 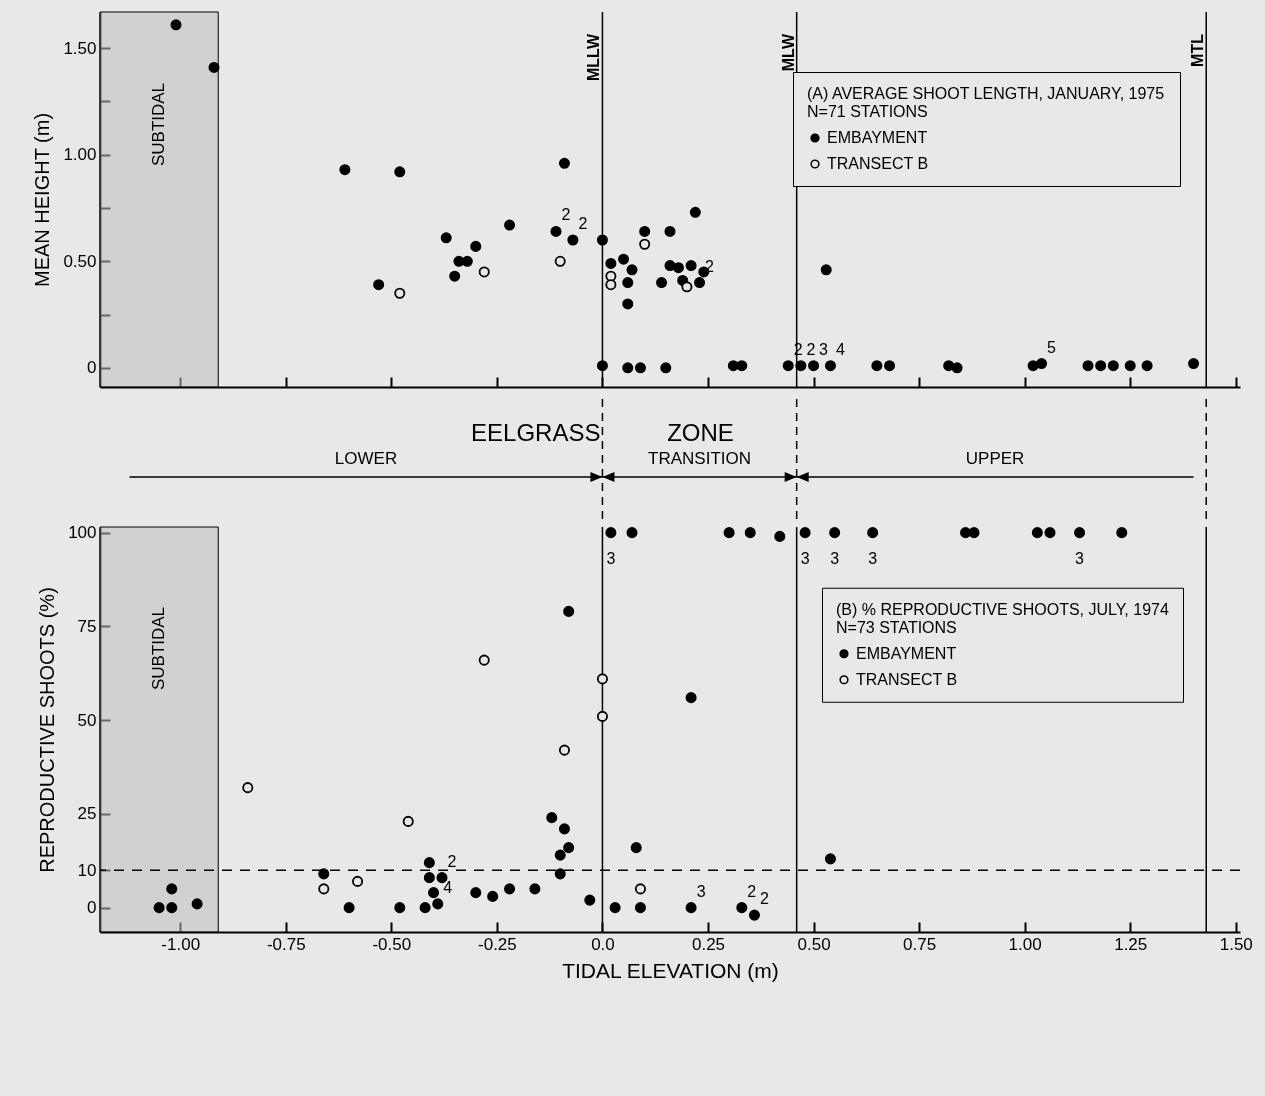 I want to click on x-axis-title: TIDAL ELEVATION (m), so click(x=670, y=970).